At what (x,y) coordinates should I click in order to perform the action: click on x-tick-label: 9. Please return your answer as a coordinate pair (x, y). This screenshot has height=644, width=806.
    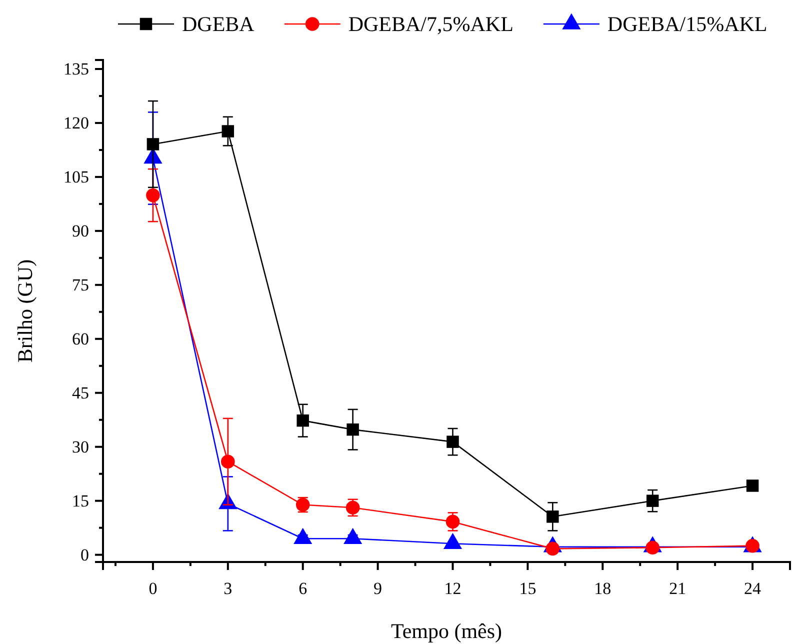
    Looking at the image, I should click on (378, 588).